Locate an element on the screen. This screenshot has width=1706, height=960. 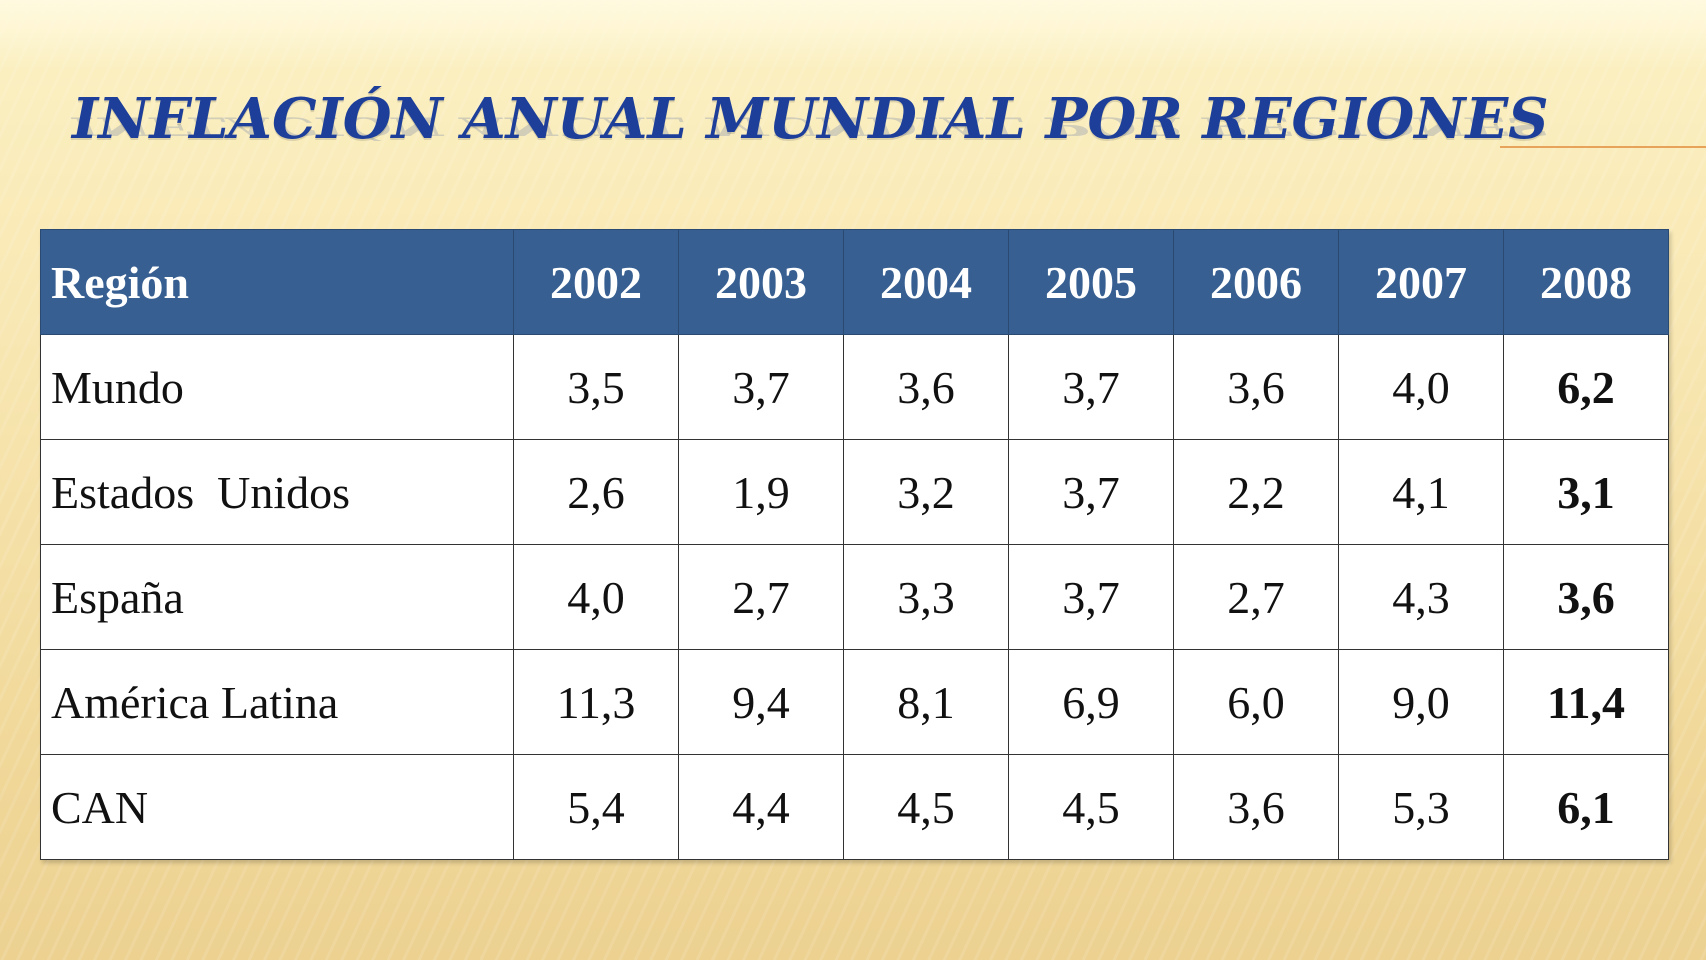
region-label: CAN is located at coordinates (100, 807).